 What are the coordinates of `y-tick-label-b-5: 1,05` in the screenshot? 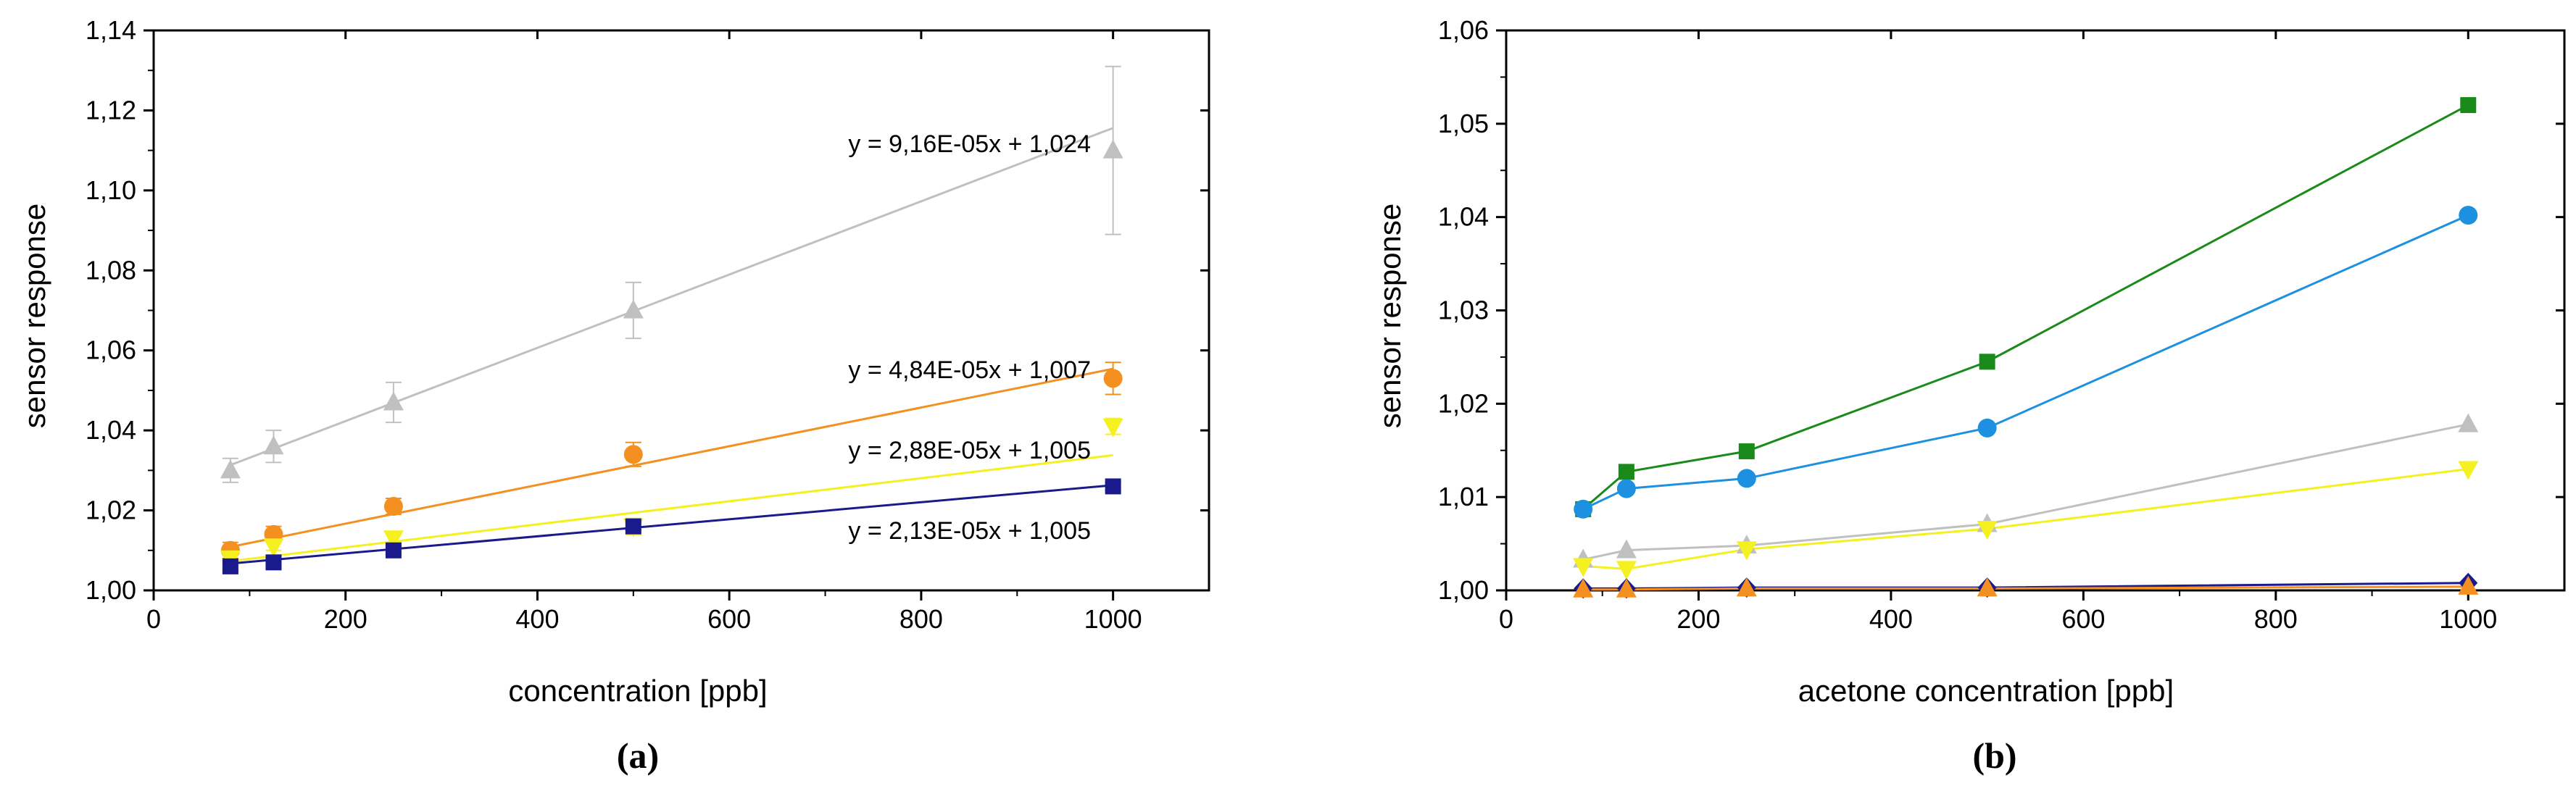 It's located at (1463, 123).